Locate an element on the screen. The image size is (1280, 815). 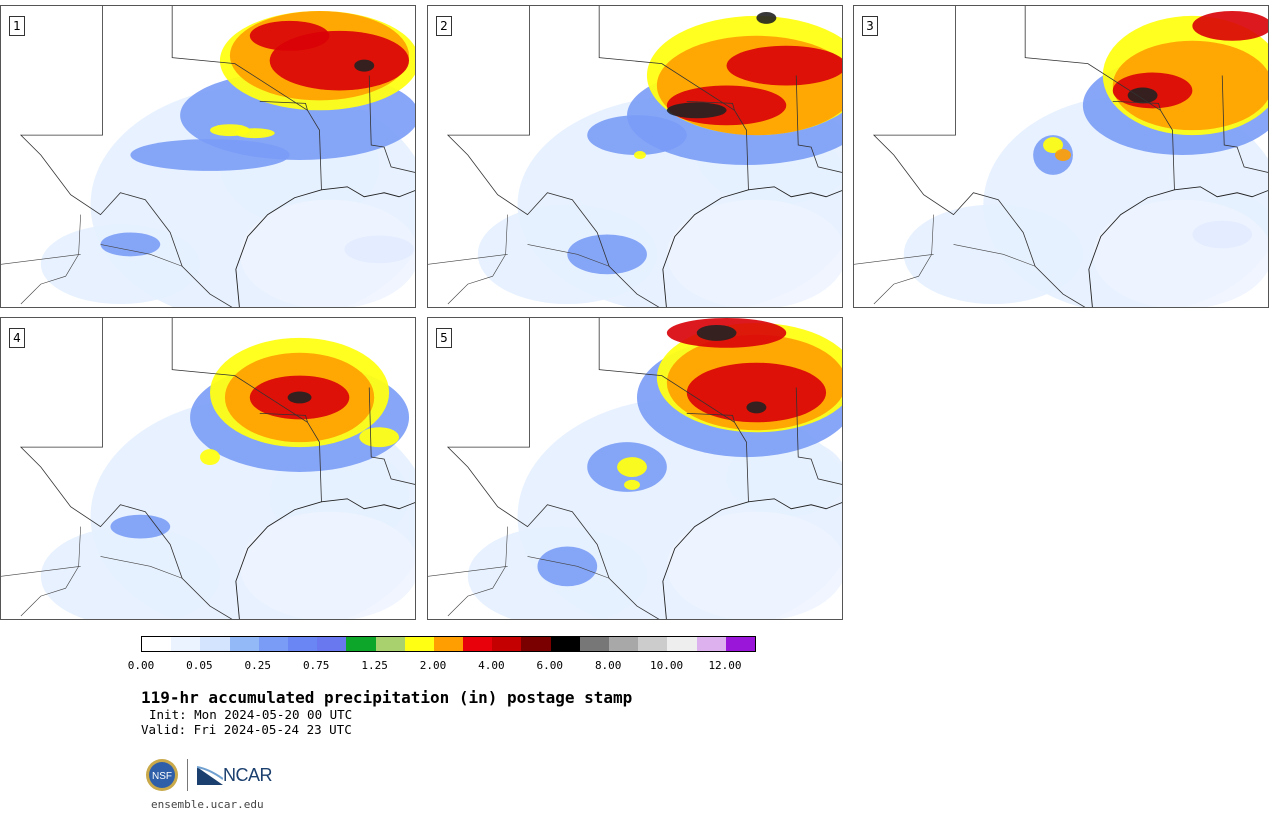
colorbar-tick-label: 4.00 is located at coordinates (491, 665).